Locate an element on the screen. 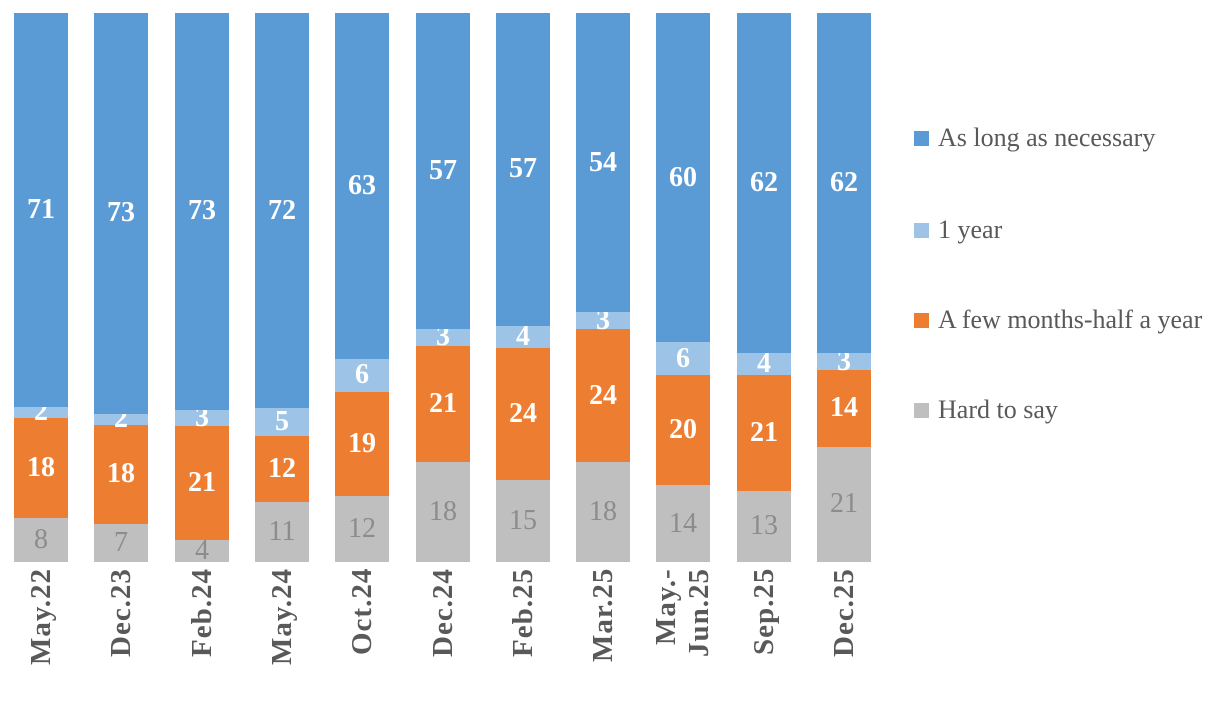 The width and height of the screenshot is (1215, 706). bar-segment: 11 is located at coordinates (282, 531).